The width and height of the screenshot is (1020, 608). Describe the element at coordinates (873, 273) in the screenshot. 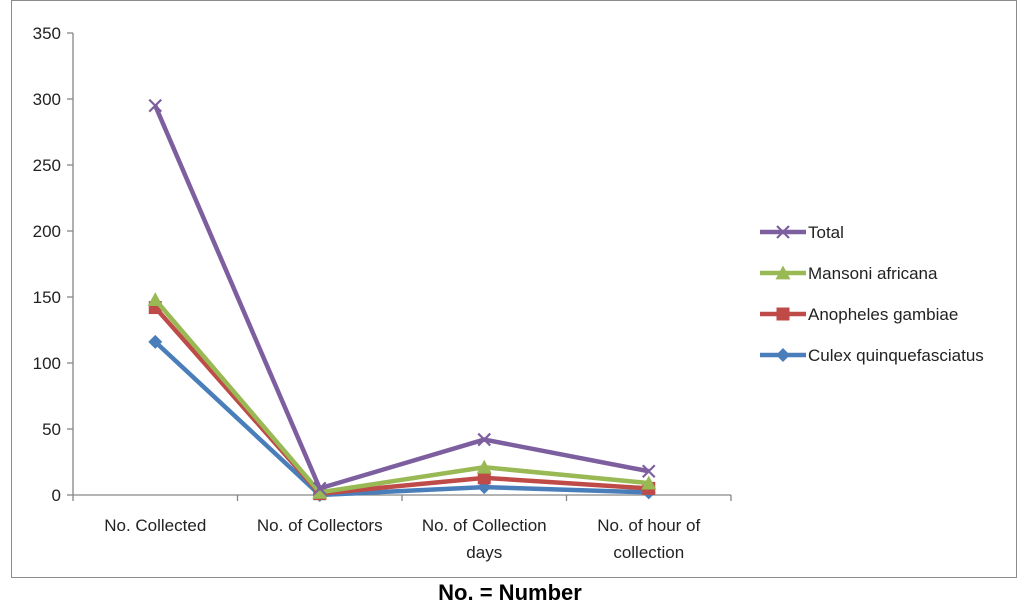

I see `legend-label-mansoni-africana: Mansoni africana` at that location.